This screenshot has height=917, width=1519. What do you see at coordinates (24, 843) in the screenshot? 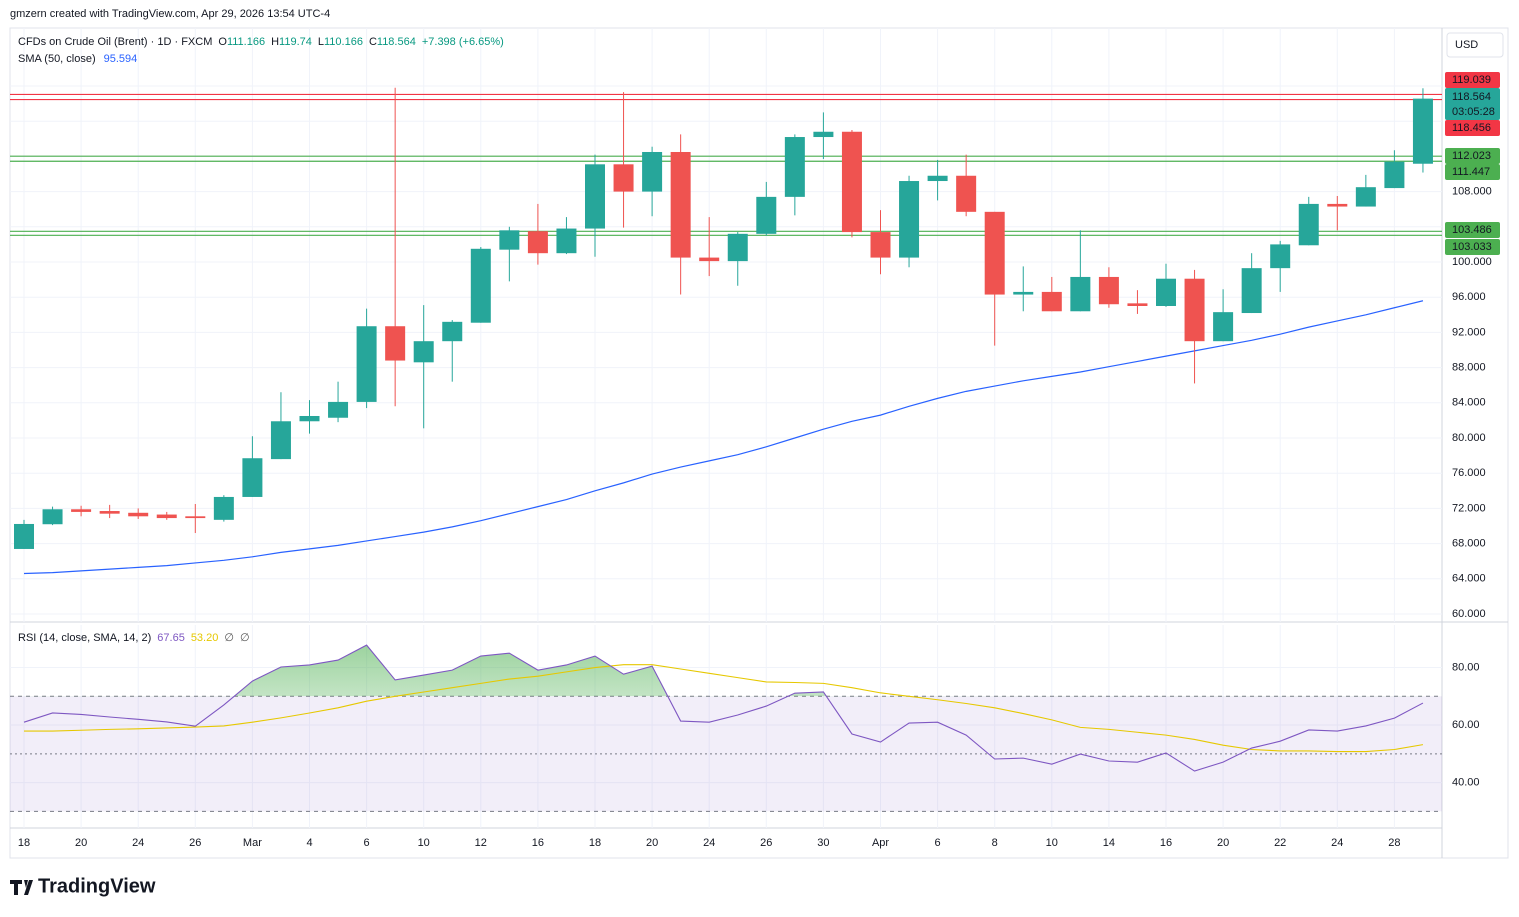
I see `x-tick-label: 18` at bounding box center [24, 843].